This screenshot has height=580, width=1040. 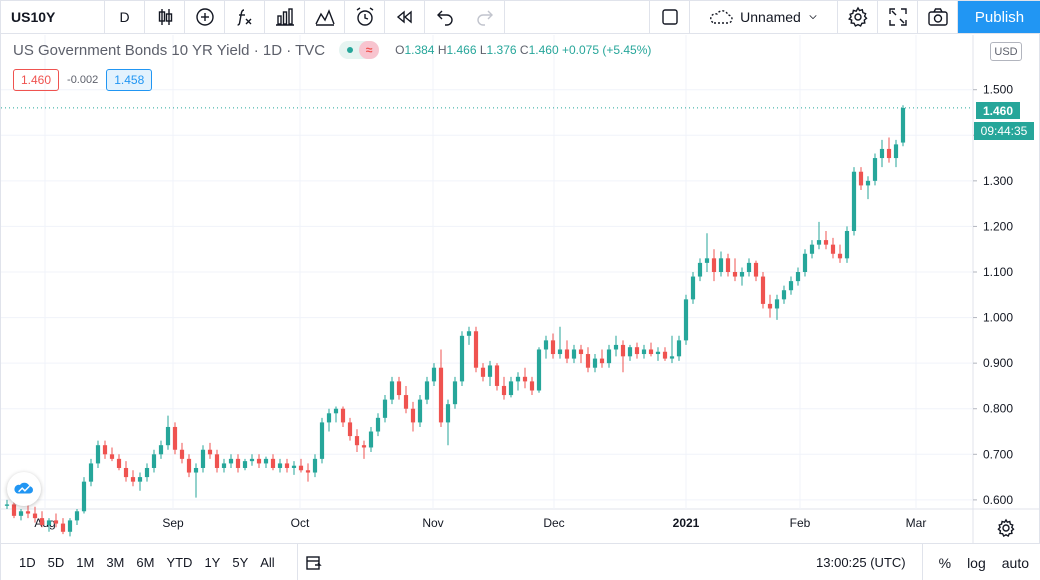 I want to click on high-key: H, so click(x=442, y=50).